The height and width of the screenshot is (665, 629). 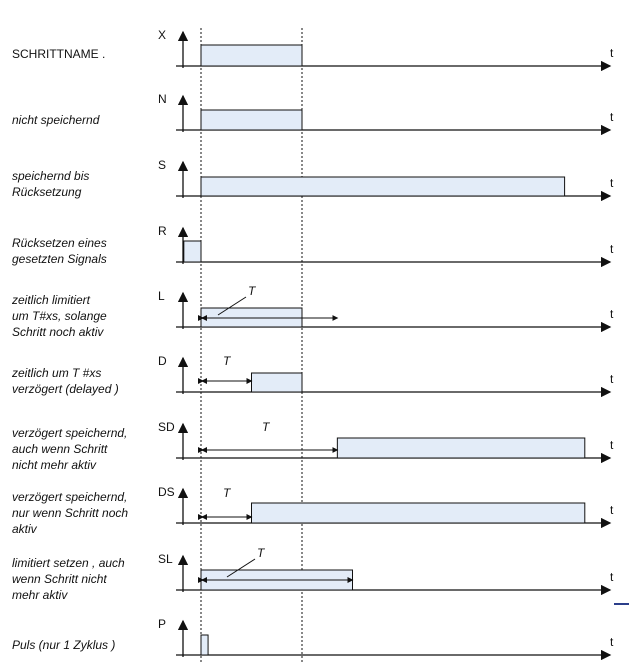 I want to click on pulse-n, so click(x=251, y=120).